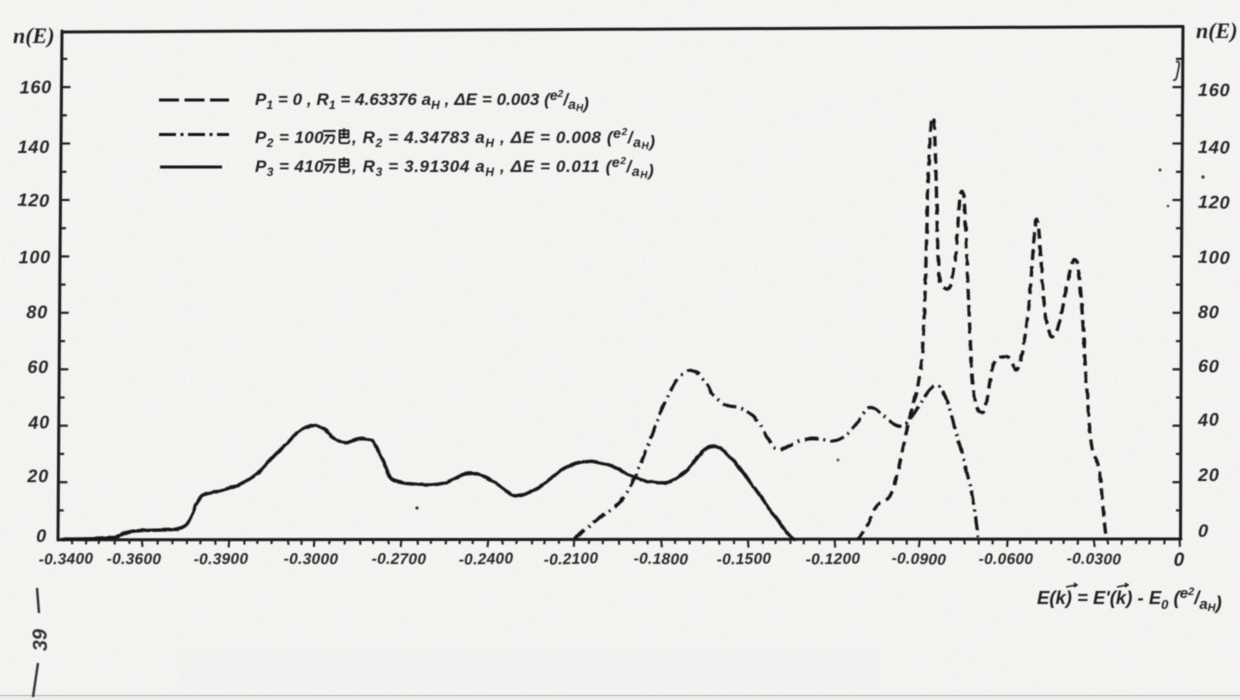  Describe the element at coordinates (399, 559) in the screenshot. I see `svg-text: -0.2700` at that location.